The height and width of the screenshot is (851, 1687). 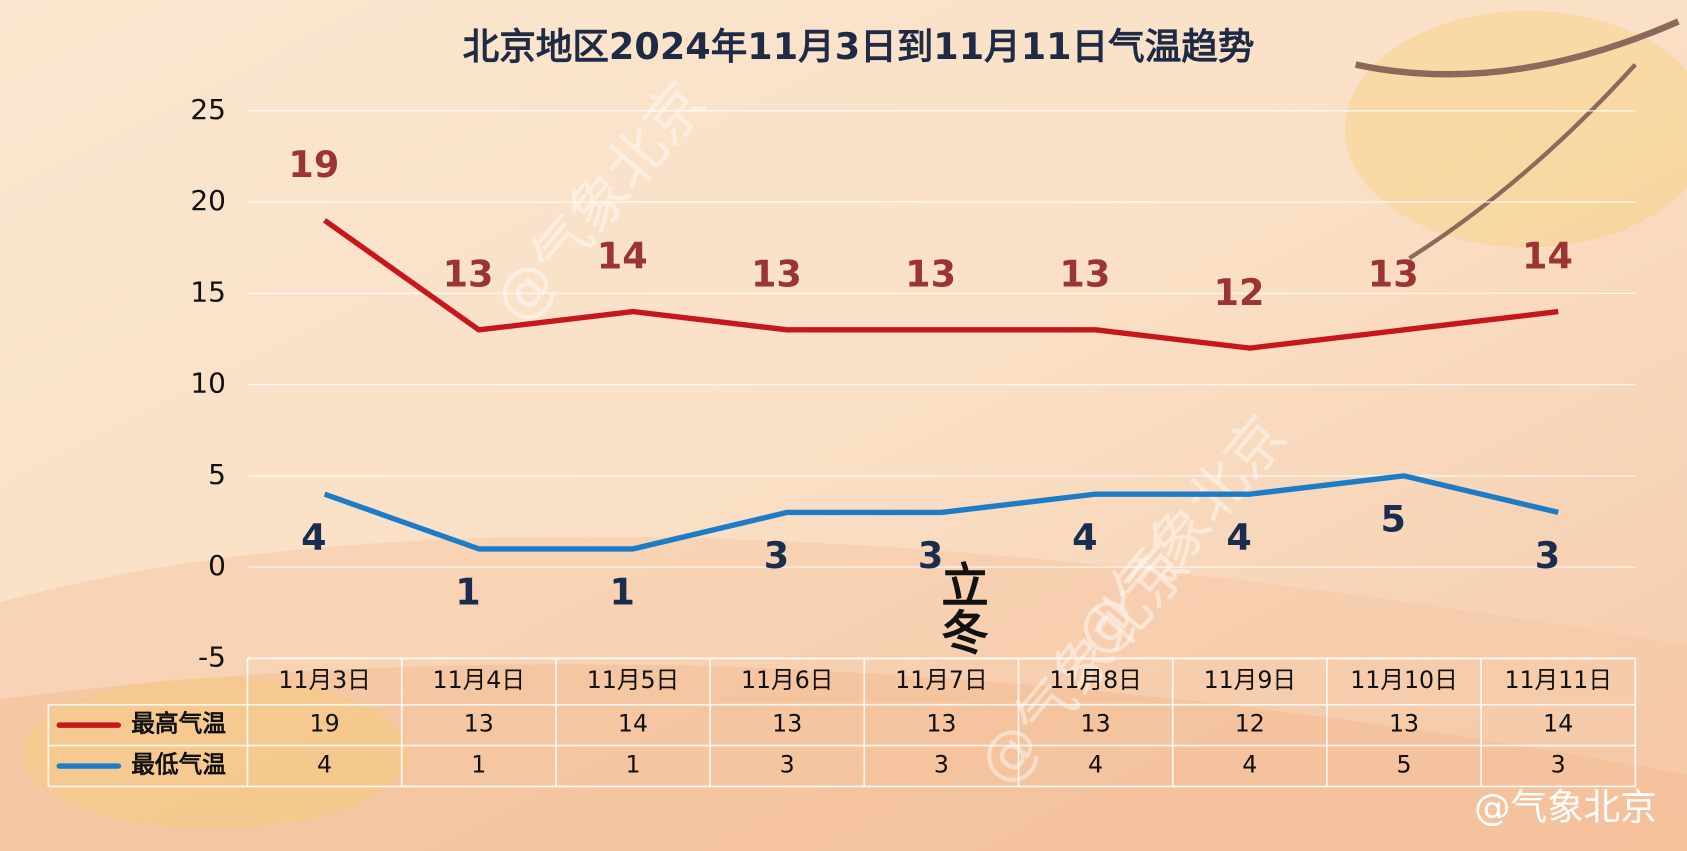 What do you see at coordinates (1095, 680) in the screenshot?
I see `x-tick-label: 11月8日` at bounding box center [1095, 680].